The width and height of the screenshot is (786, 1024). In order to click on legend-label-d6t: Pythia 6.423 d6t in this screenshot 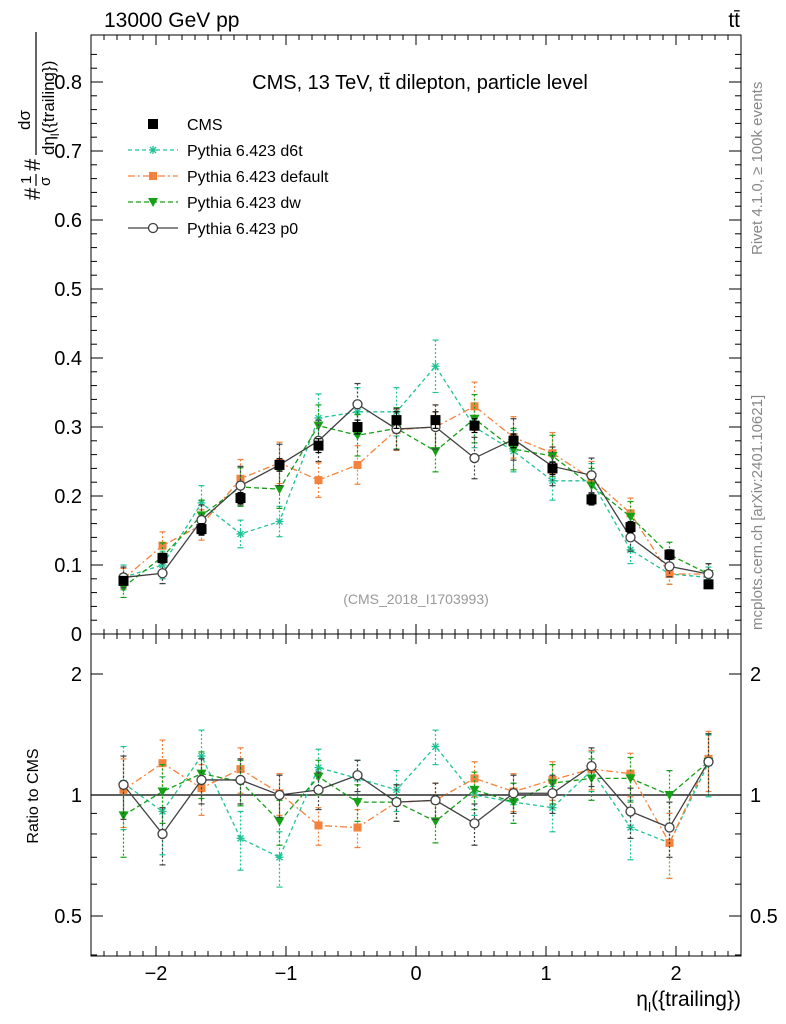, I will do `click(245, 151)`.